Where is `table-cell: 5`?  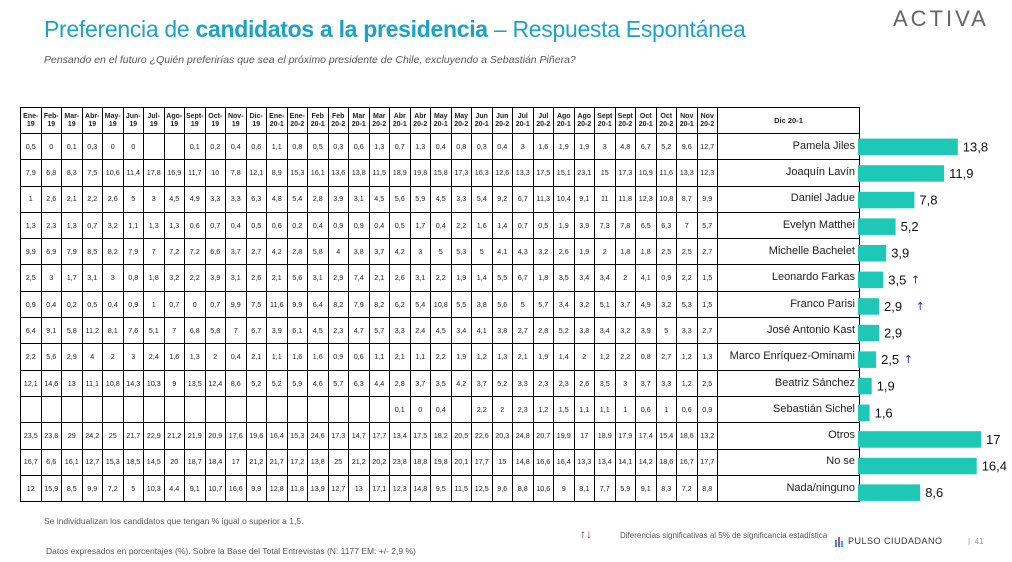 table-cell: 5 is located at coordinates (133, 488).